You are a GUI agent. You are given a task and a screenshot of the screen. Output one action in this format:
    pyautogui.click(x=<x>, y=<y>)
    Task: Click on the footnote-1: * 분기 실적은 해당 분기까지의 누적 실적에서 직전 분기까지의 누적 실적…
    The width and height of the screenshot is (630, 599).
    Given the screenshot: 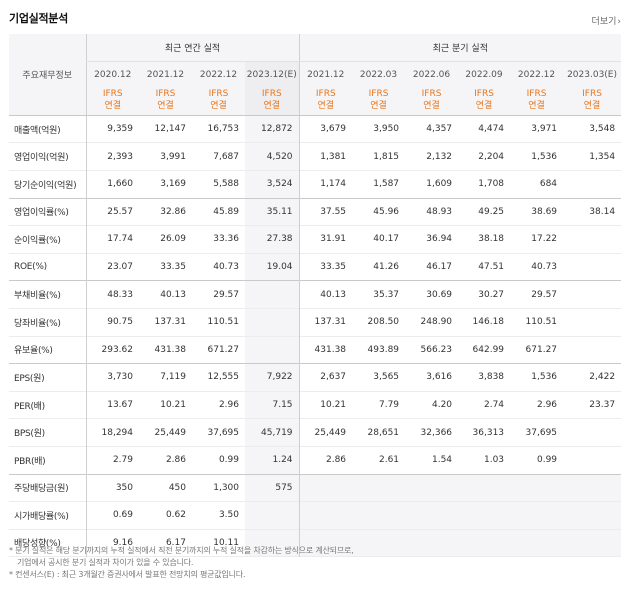 What is the action you would take?
    pyautogui.click(x=181, y=550)
    